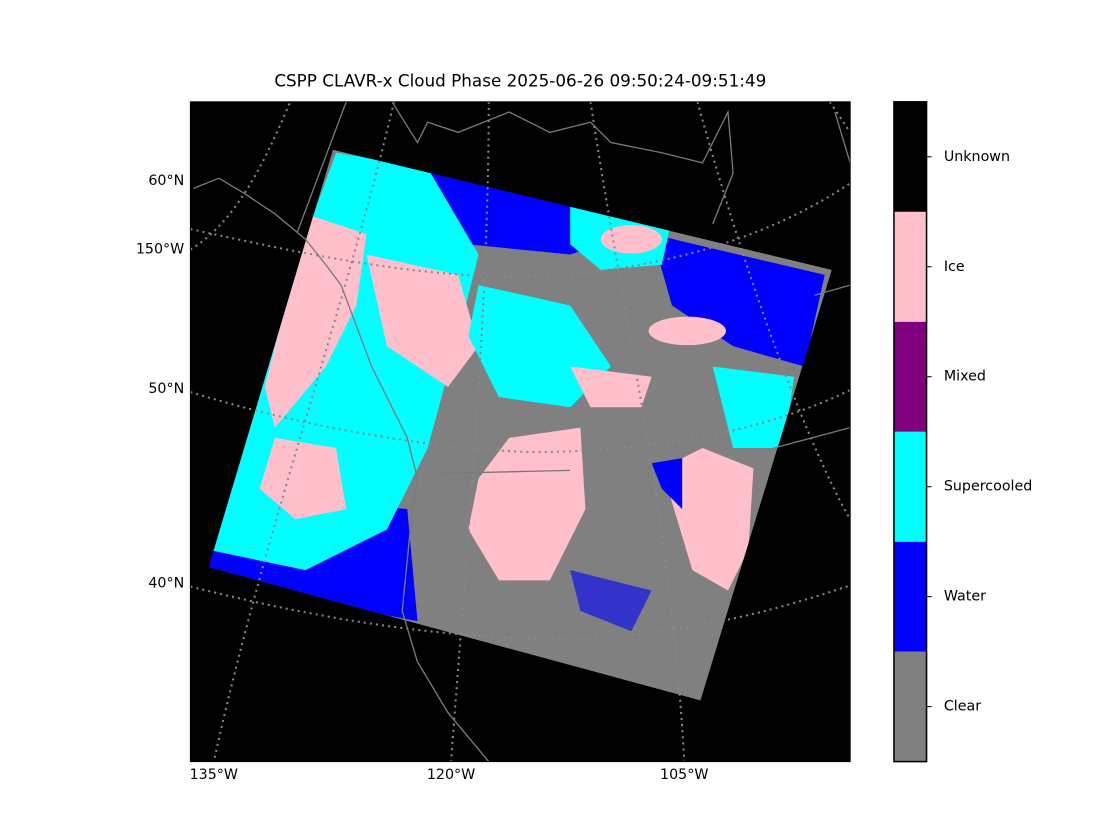  Describe the element at coordinates (214, 775) in the screenshot. I see `lon-label: 135°W` at that location.